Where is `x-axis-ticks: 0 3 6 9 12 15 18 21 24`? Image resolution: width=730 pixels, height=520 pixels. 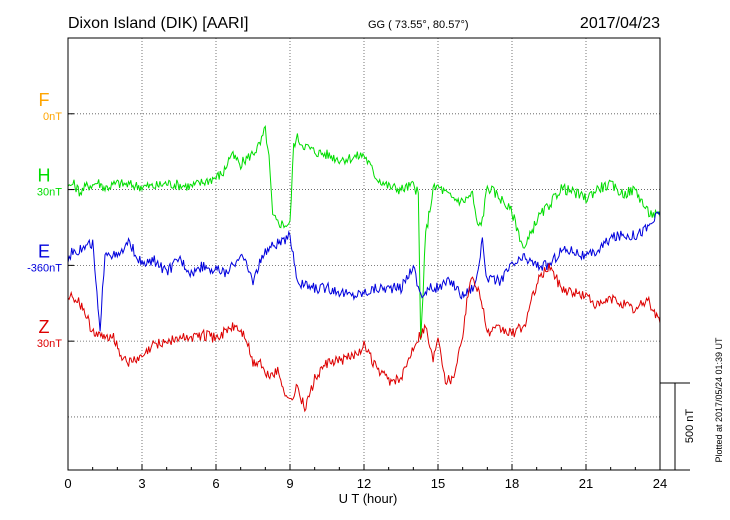 x-axis-ticks: 0 3 6 9 12 15 18 21 24 is located at coordinates (365, 477).